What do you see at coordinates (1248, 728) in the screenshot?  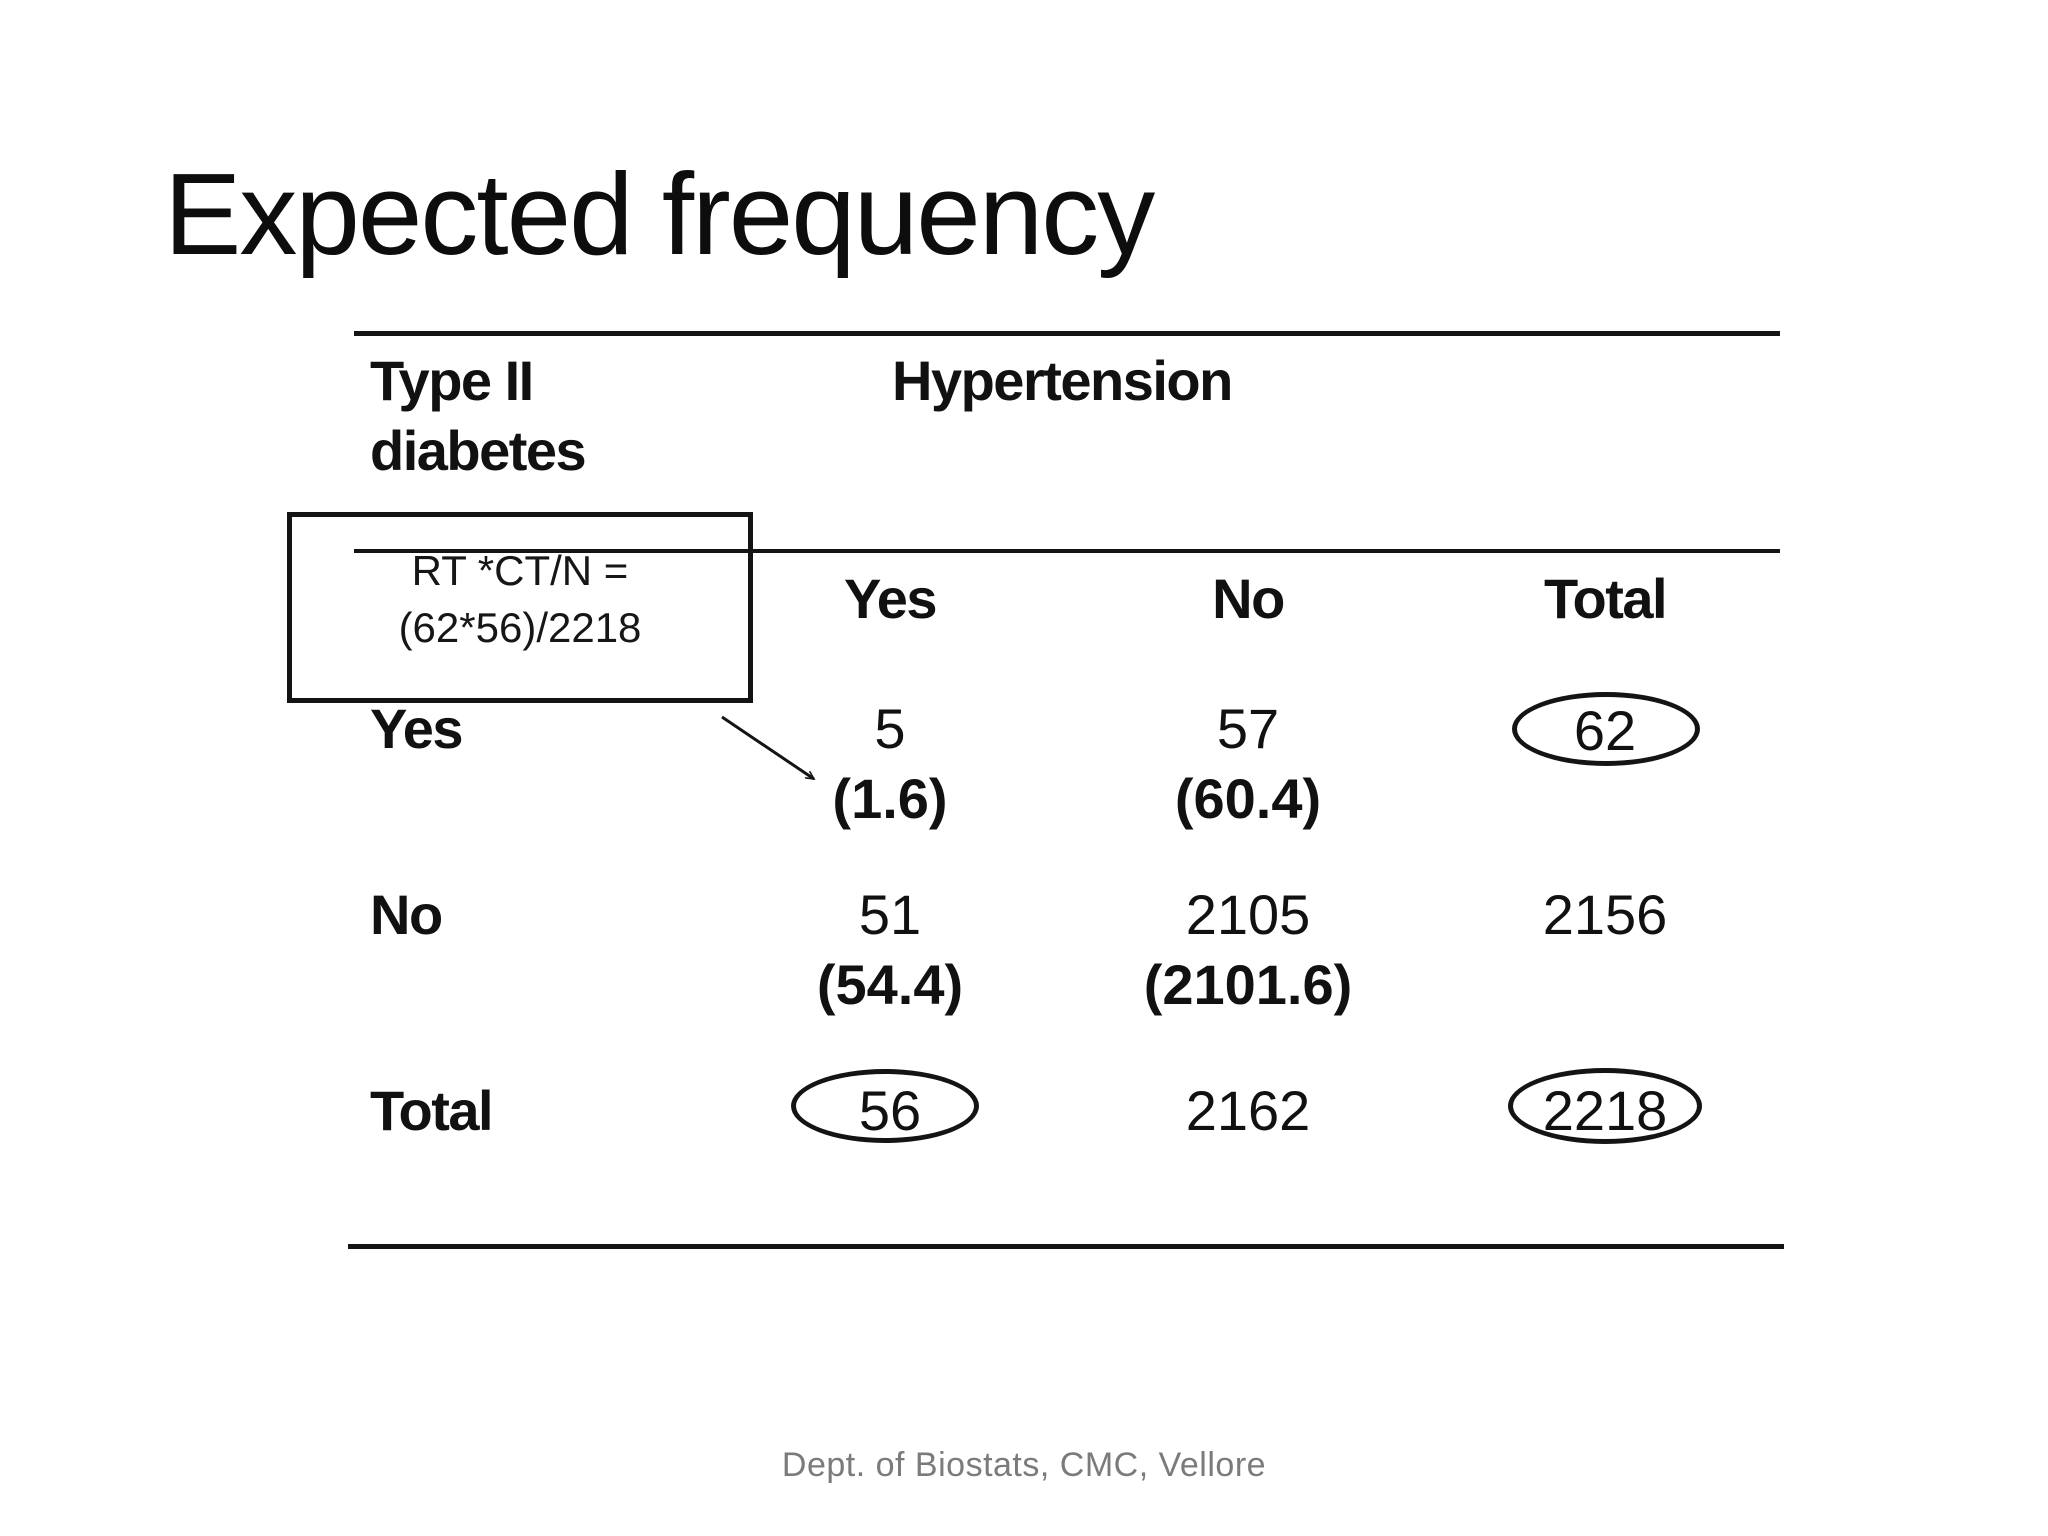 I see `cell-yes-no-observed: 57` at bounding box center [1248, 728].